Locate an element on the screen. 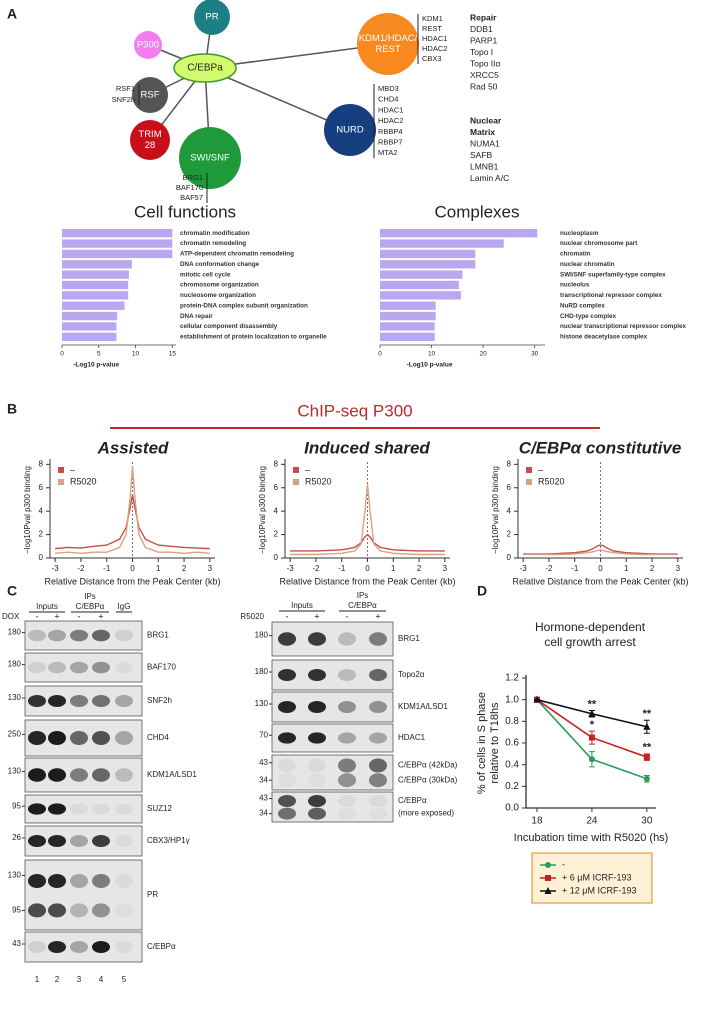 This screenshot has width=709, height=1014. category-label: nuclear chromatin is located at coordinates (587, 264).